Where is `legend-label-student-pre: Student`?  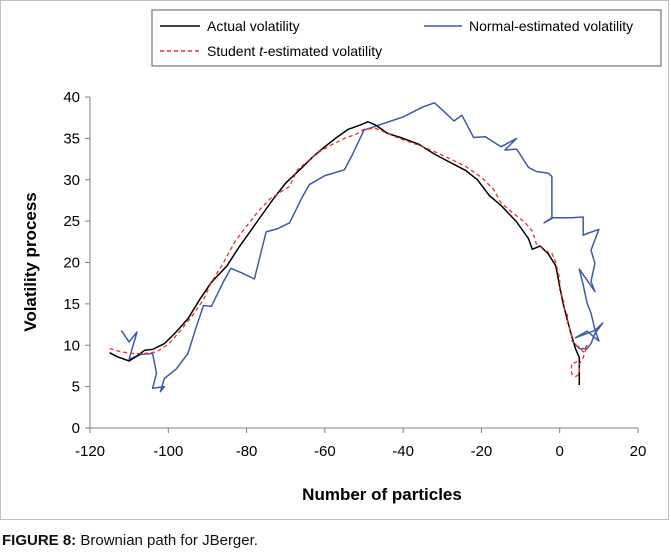 legend-label-student-pre: Student is located at coordinates (233, 51).